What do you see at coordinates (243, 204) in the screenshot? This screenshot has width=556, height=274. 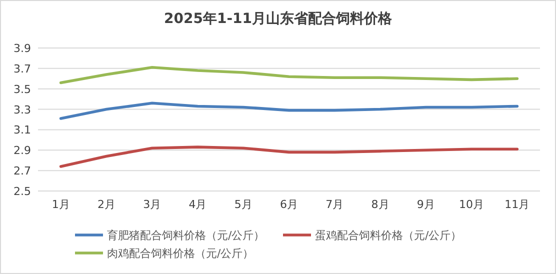 I see `x-tick-label: 5月` at bounding box center [243, 204].